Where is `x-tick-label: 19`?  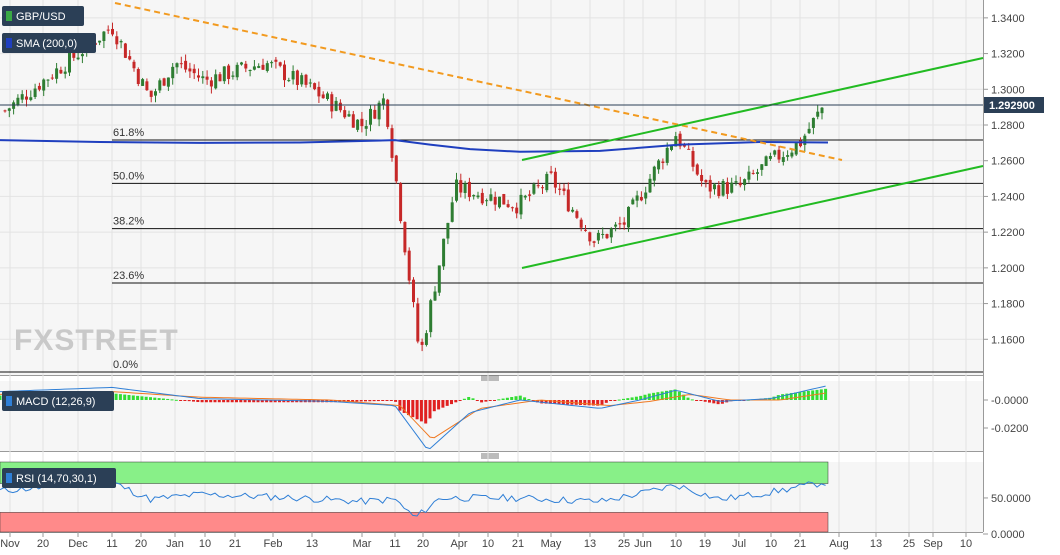
x-tick-label: 19 is located at coordinates (705, 544).